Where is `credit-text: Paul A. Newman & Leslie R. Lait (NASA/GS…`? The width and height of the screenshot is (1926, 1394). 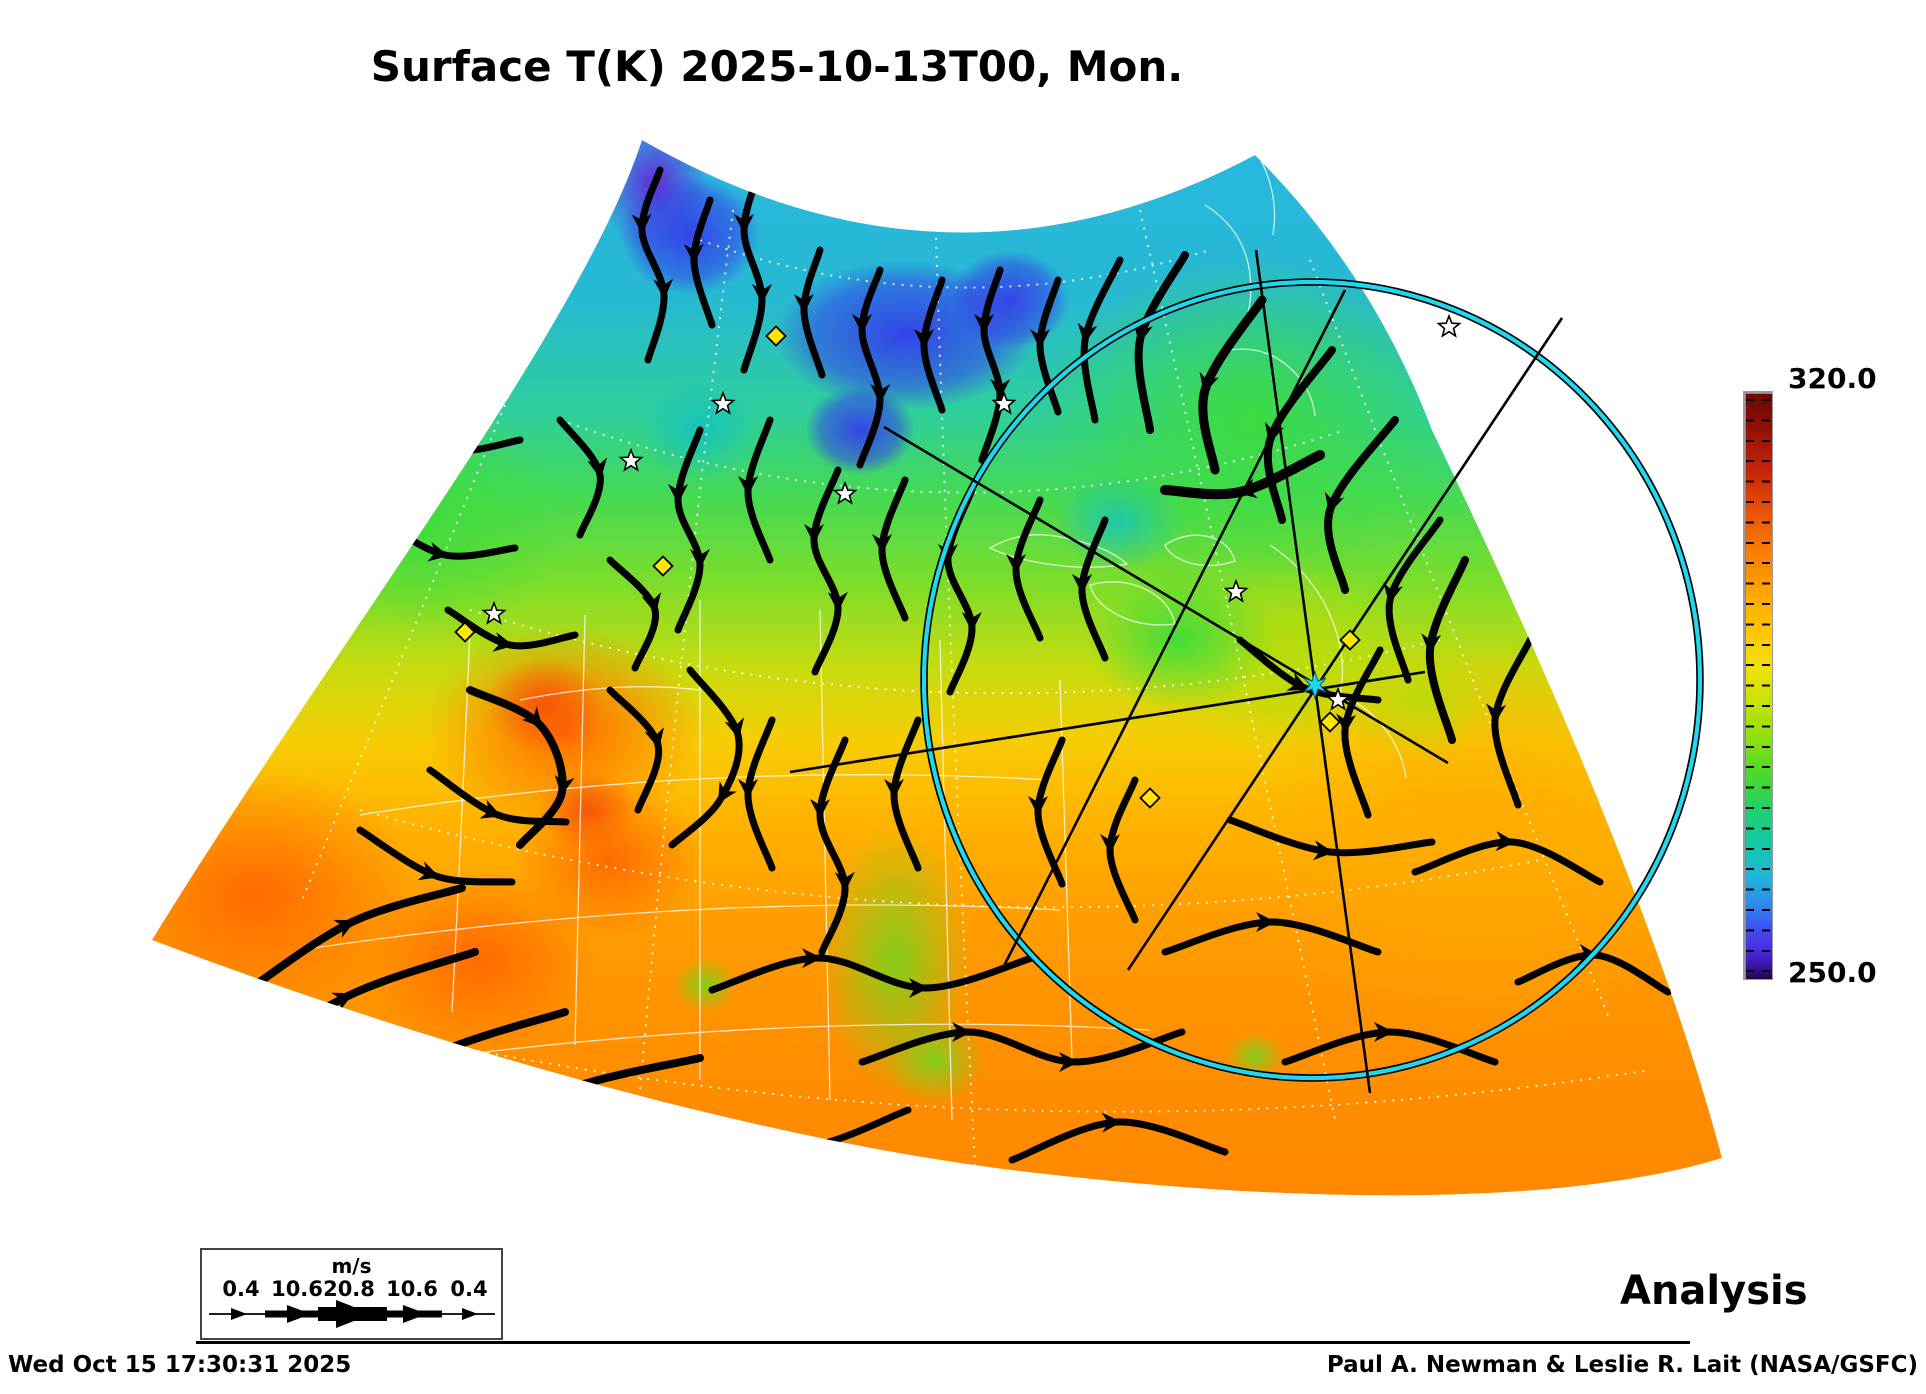
credit-text: Paul A. Newman & Leslie R. Lait (NASA/GS… is located at coordinates (1622, 1365).